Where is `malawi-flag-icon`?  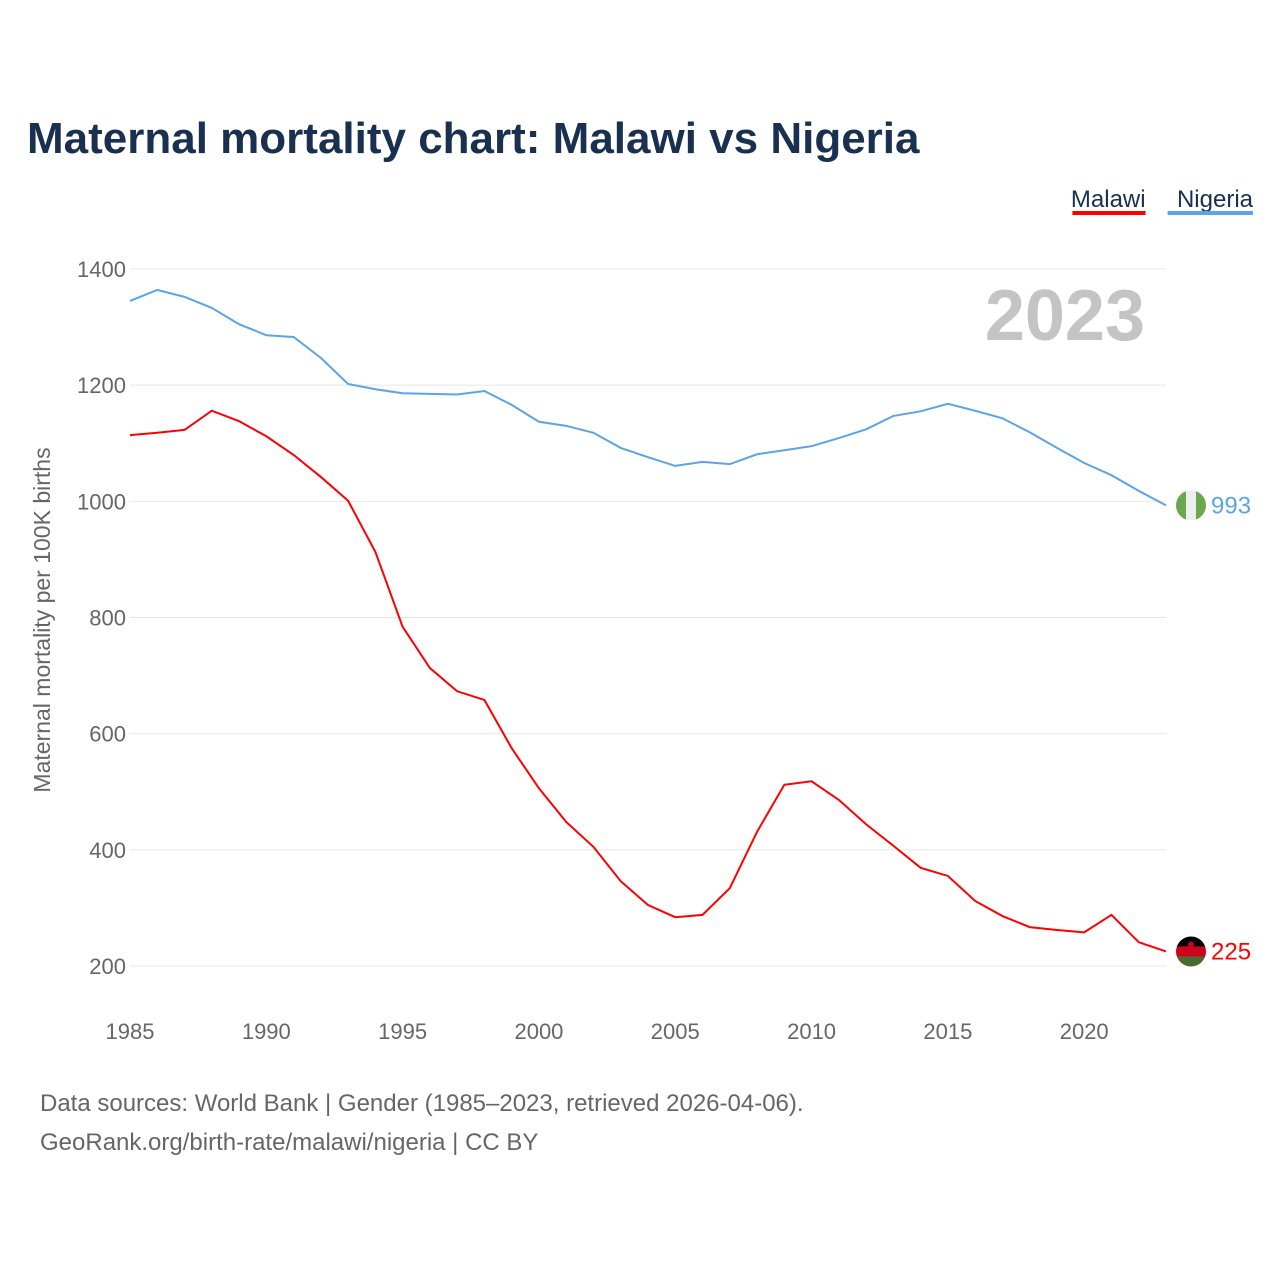 malawi-flag-icon is located at coordinates (1191, 951).